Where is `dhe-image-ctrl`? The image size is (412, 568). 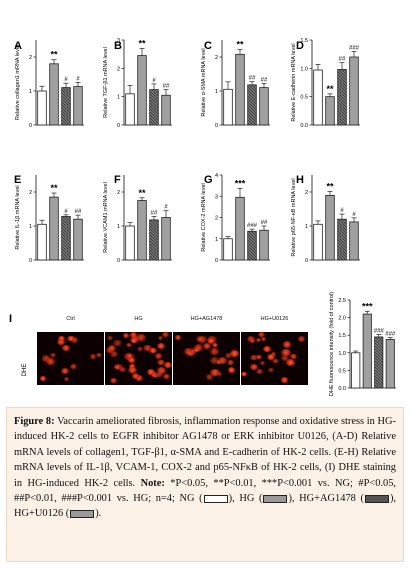
dhe-image-ctrl is located at coordinates (70, 358).